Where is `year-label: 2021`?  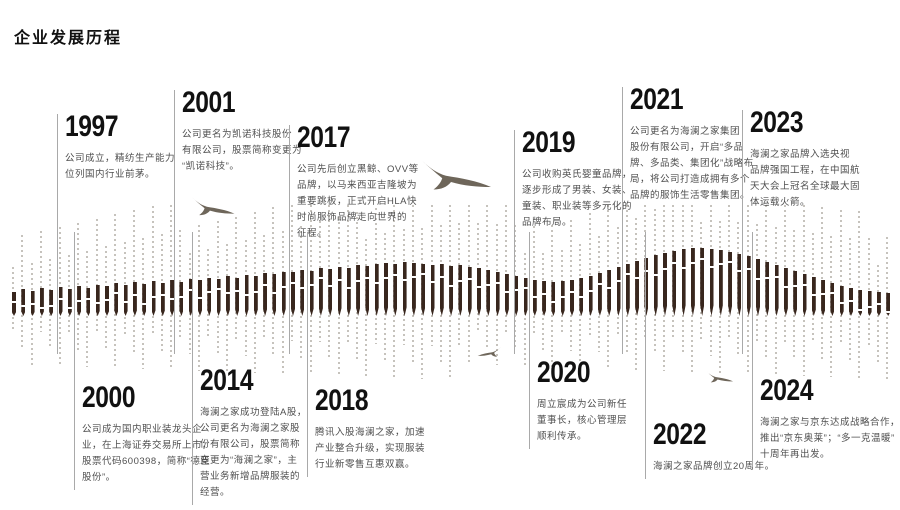
year-label: 2021 is located at coordinates (657, 99).